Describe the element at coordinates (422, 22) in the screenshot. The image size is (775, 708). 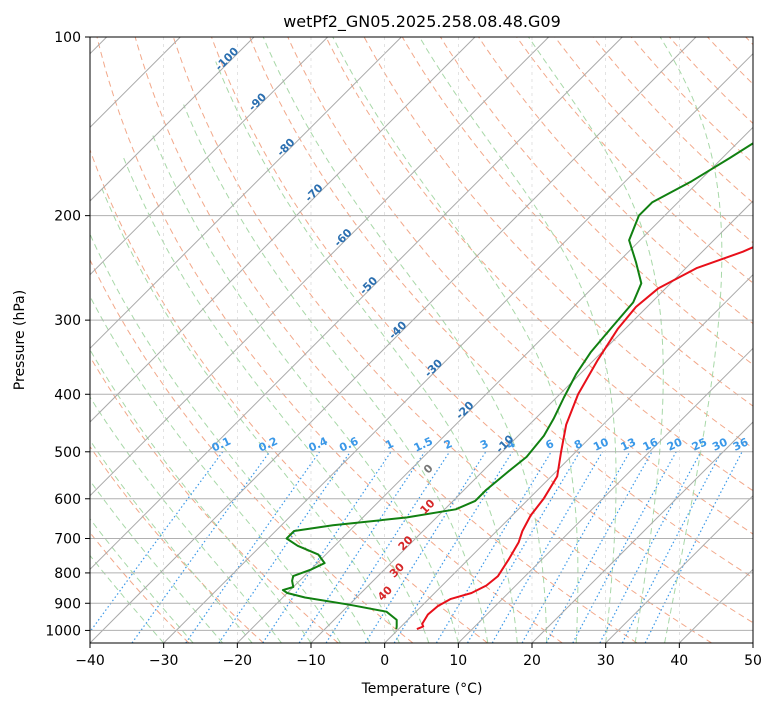
I see `chart-title: wetPf2_GN05.2025.258.08.48.G09` at that location.